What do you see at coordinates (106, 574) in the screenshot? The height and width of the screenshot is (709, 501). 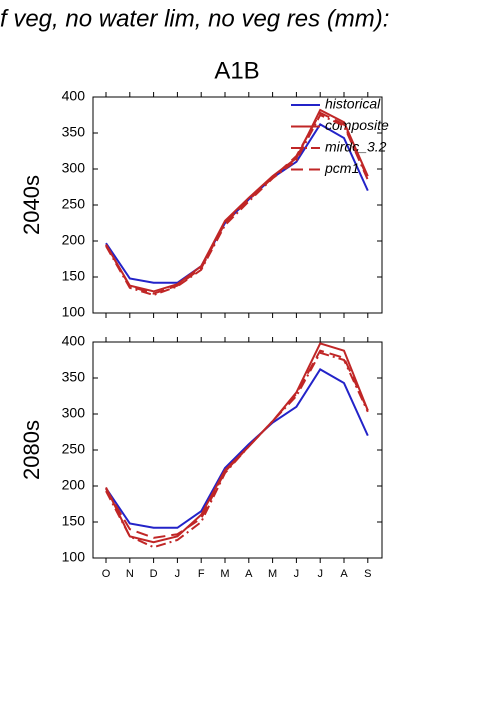 I see `x-tick-label: O` at bounding box center [106, 574].